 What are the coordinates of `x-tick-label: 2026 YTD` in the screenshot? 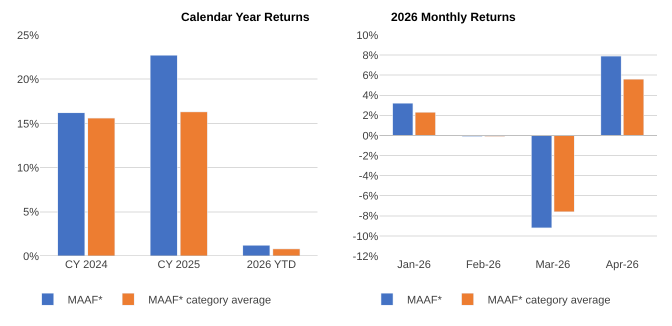 It's located at (271, 265).